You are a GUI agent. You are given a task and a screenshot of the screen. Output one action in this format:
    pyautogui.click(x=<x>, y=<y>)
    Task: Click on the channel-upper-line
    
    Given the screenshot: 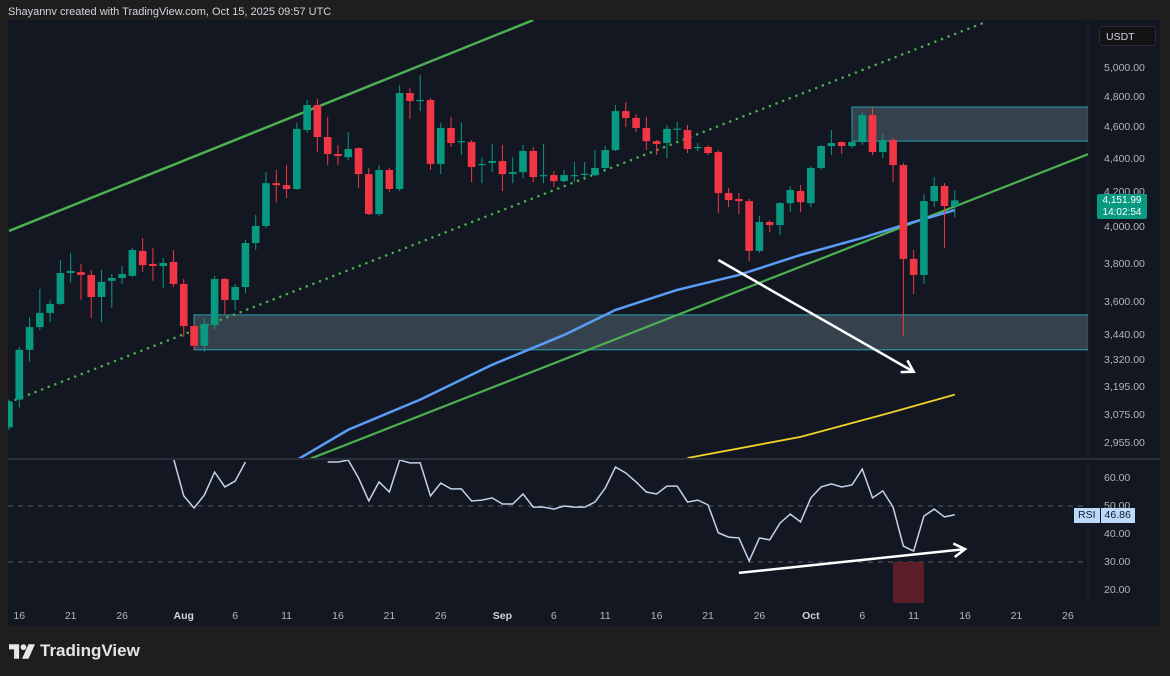 What is the action you would take?
    pyautogui.click(x=271, y=126)
    